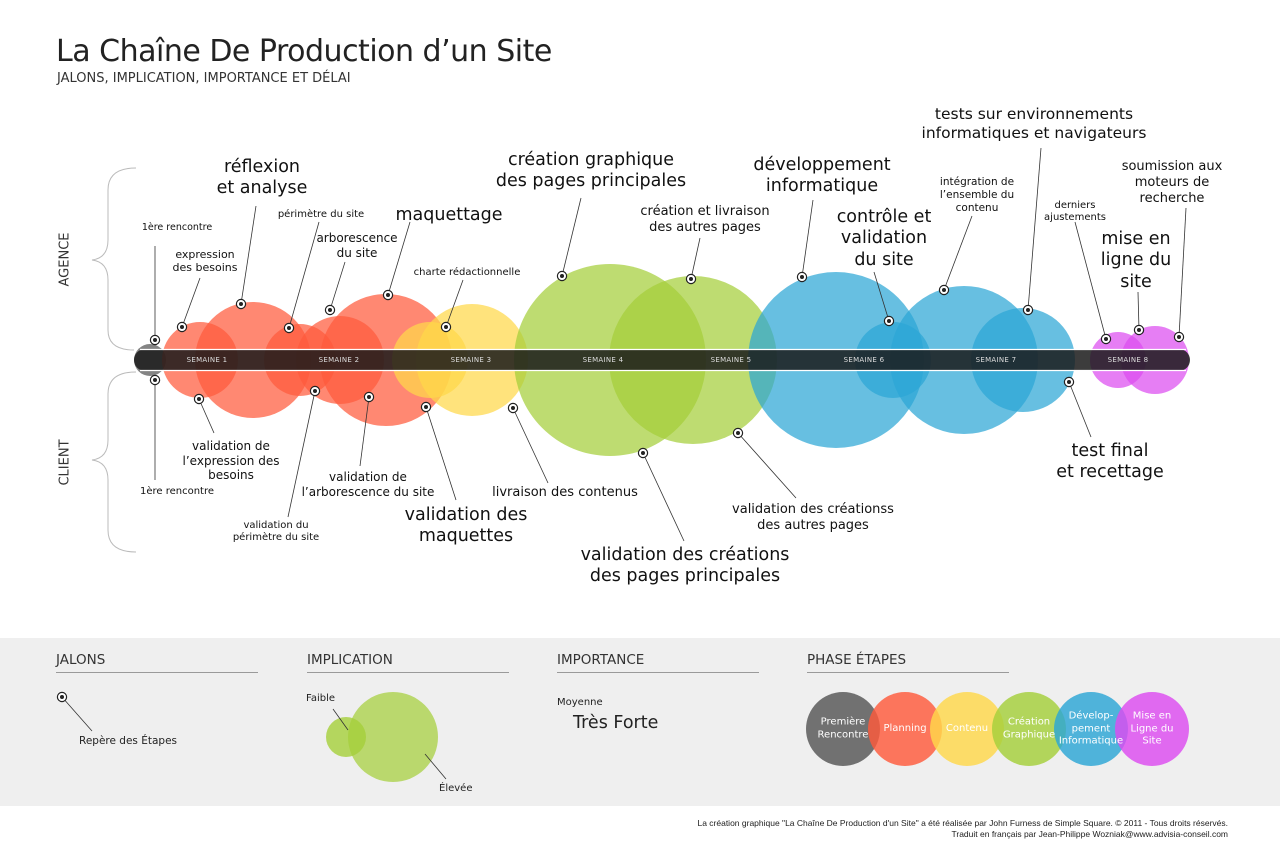  I want to click on page-subtitle: JALONS, IMPLICATION, IMPORTANCE ET DÉLAI, so click(204, 78).